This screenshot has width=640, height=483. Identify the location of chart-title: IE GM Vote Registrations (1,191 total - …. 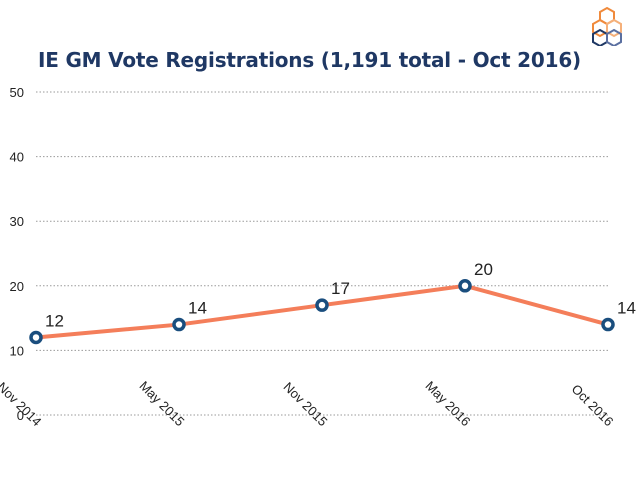
(309, 60).